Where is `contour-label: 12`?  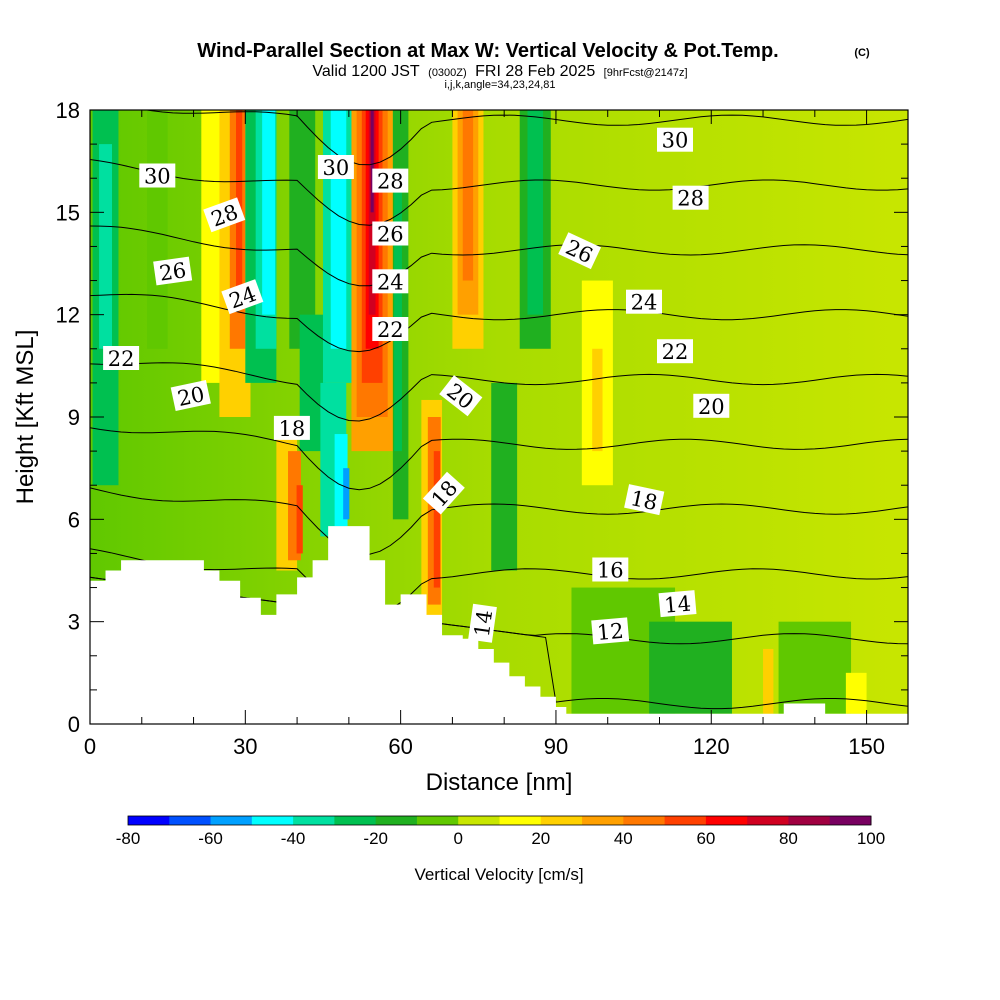 contour-label: 12 is located at coordinates (610, 631).